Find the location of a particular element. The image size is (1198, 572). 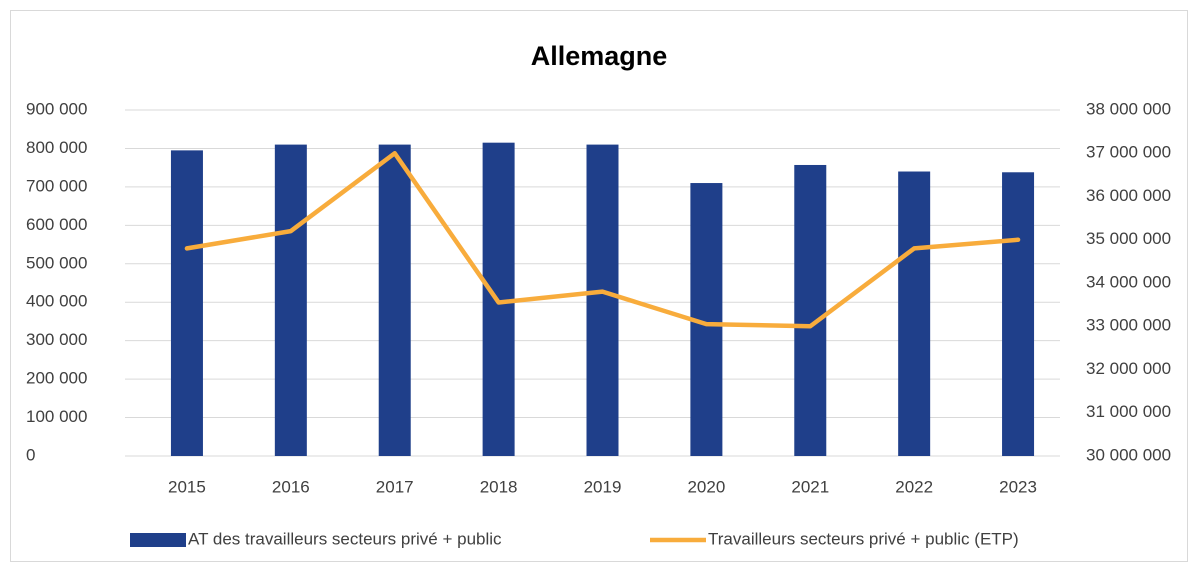

x-tick-label: 2023 is located at coordinates (1018, 486).